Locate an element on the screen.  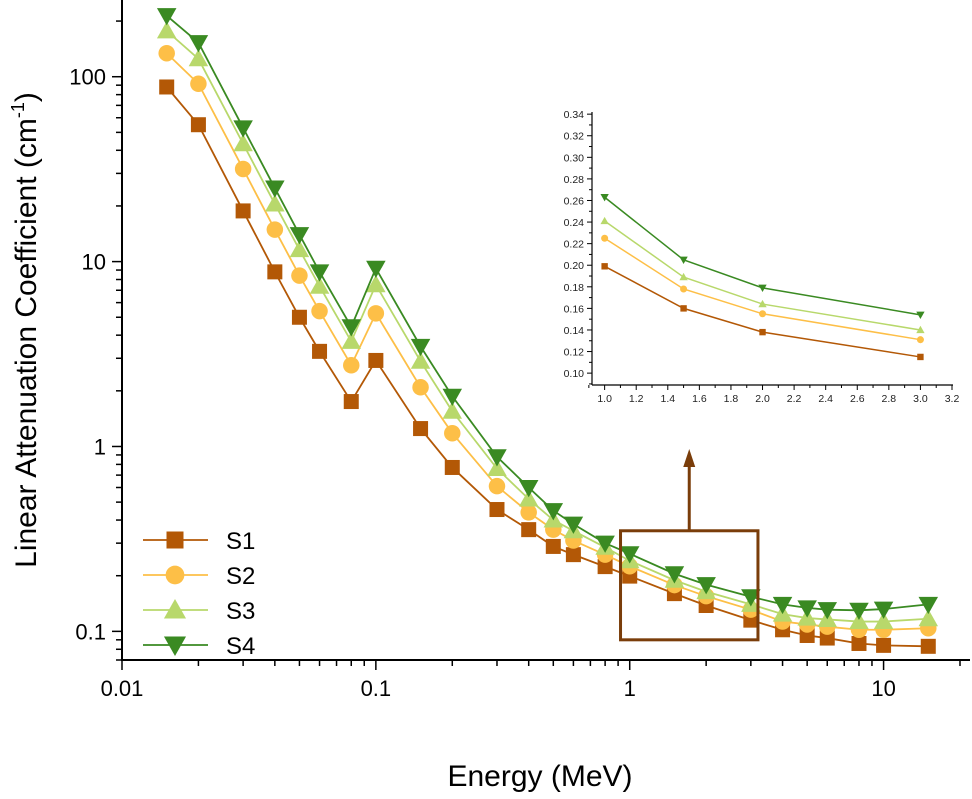
inset-y-tick-label: 0.10 is located at coordinates (574, 374).